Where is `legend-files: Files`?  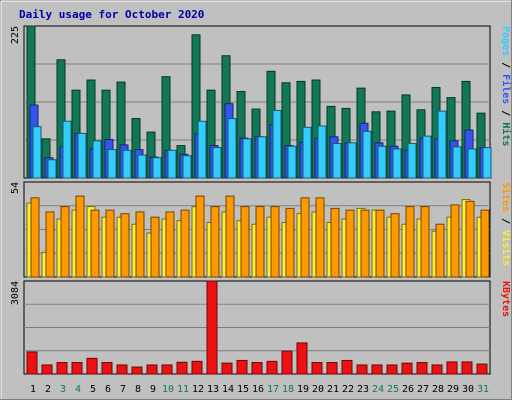
legend-files: Files is located at coordinates (506, 89).